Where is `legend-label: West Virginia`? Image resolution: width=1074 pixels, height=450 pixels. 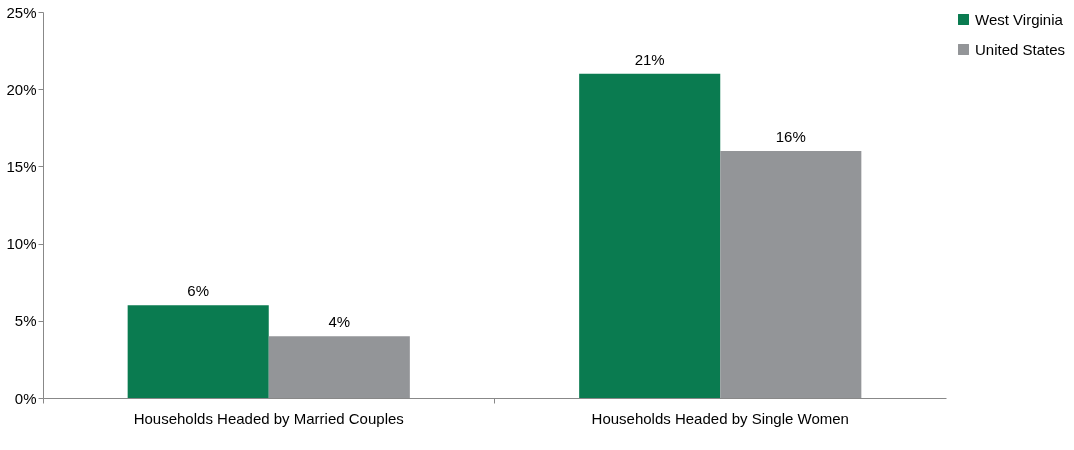 legend-label: West Virginia is located at coordinates (1019, 19).